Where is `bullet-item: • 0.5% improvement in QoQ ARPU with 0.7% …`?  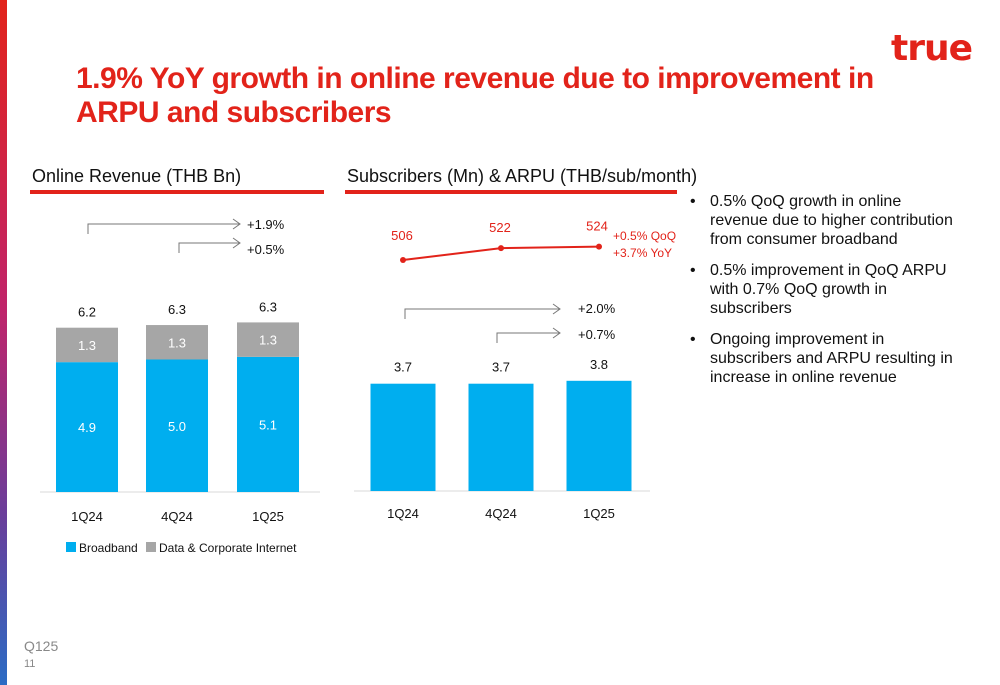 bullet-item: • 0.5% improvement in QoQ ARPU with 0.7% … is located at coordinates (818, 289).